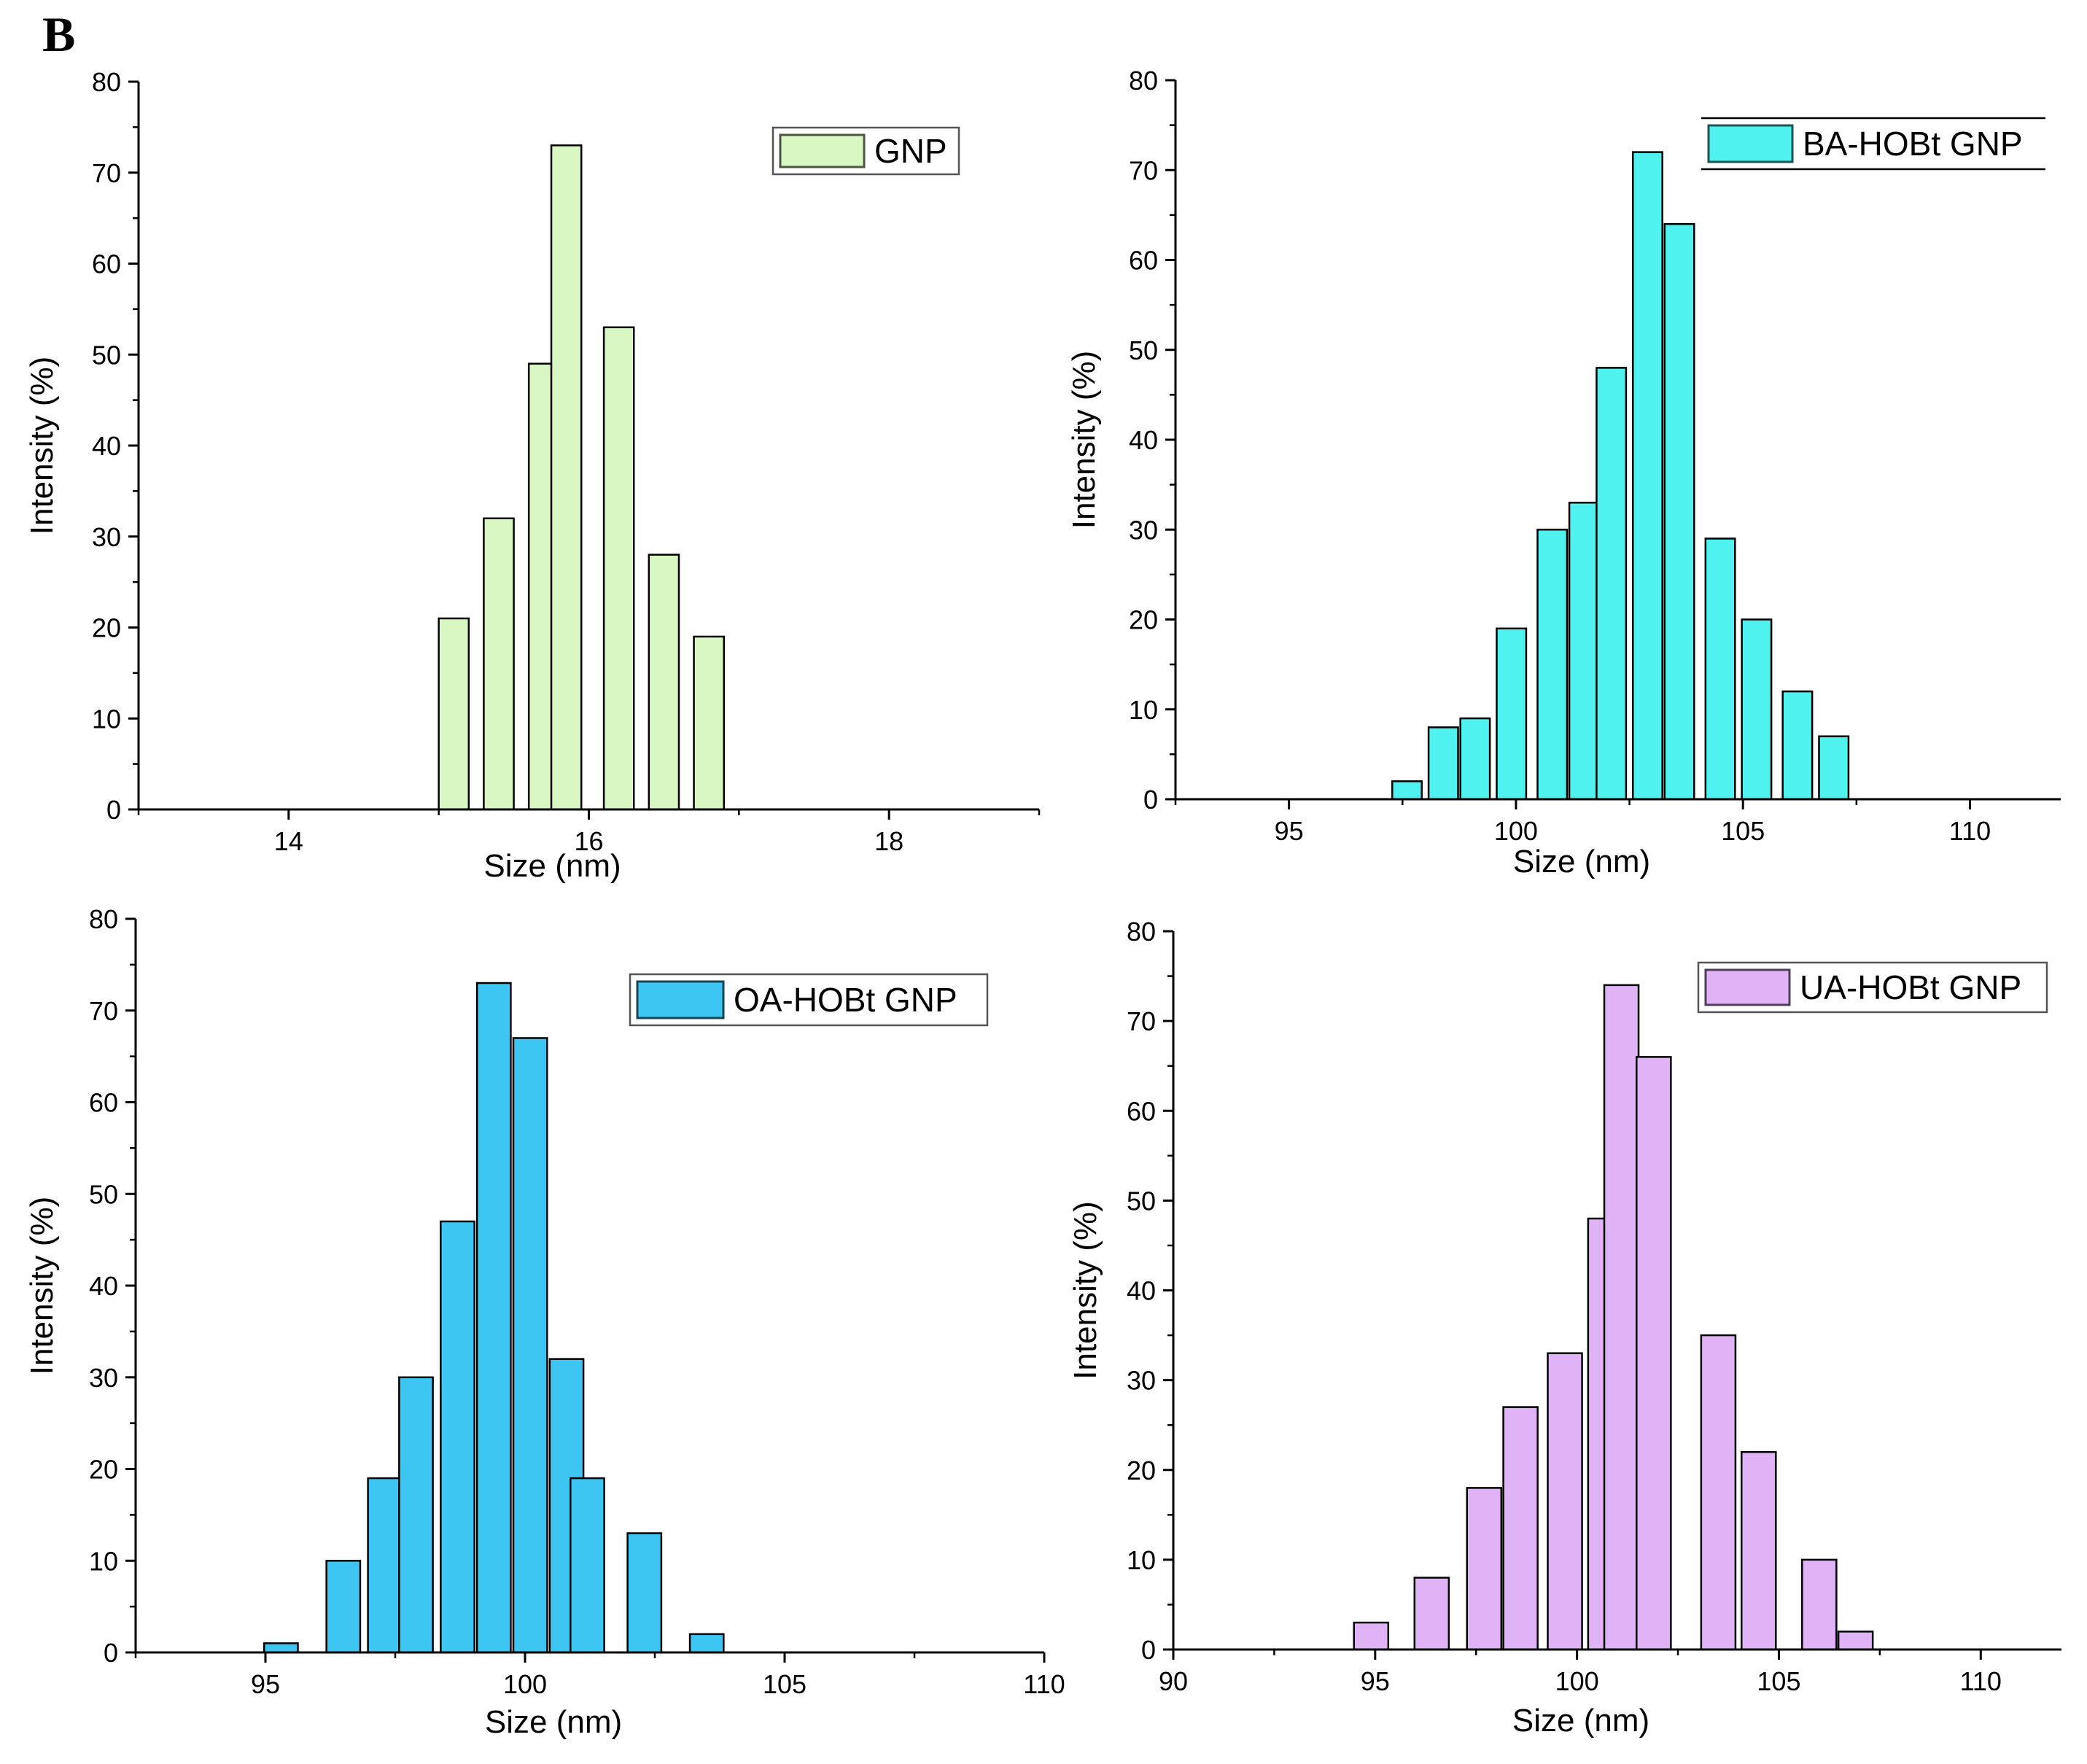 The height and width of the screenshot is (1764, 2087). I want to click on x-tick-label: 14, so click(288, 841).